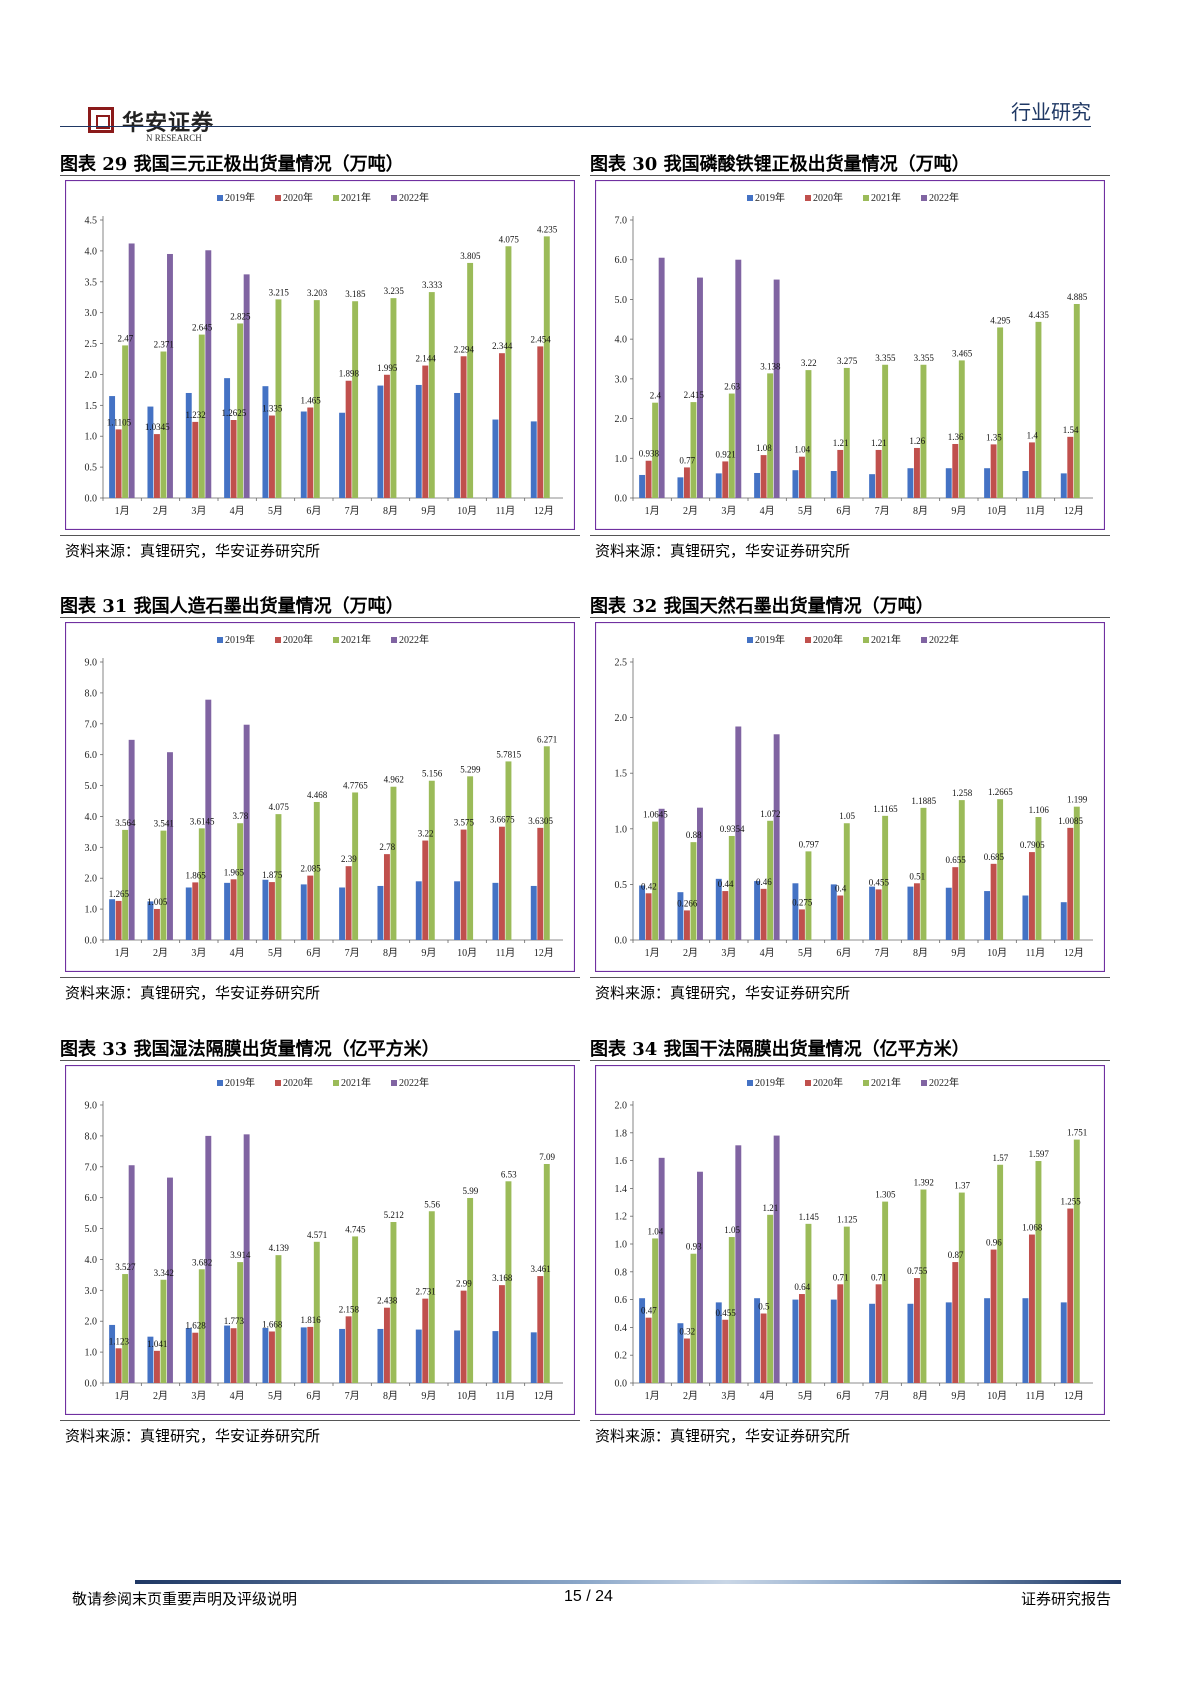 The image size is (1191, 1684). Describe the element at coordinates (809, 363) in the screenshot. I see `data-label: 3.22` at that location.